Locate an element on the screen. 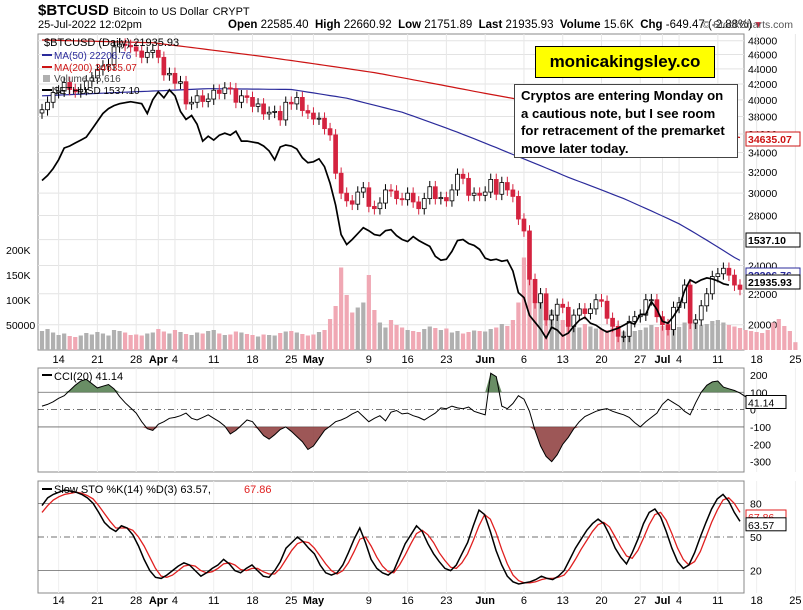 This screenshot has height=610, width=803. exchange: CRYPT is located at coordinates (231, 12).